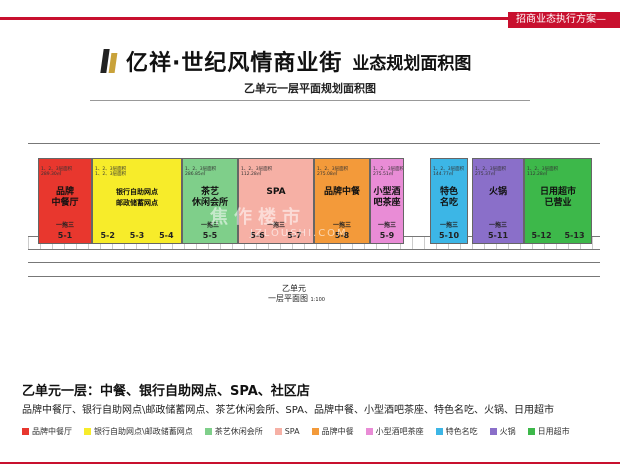 This screenshot has height=470, width=620. Describe the element at coordinates (65, 235) in the screenshot. I see `unit-id: 5-1` at that location.